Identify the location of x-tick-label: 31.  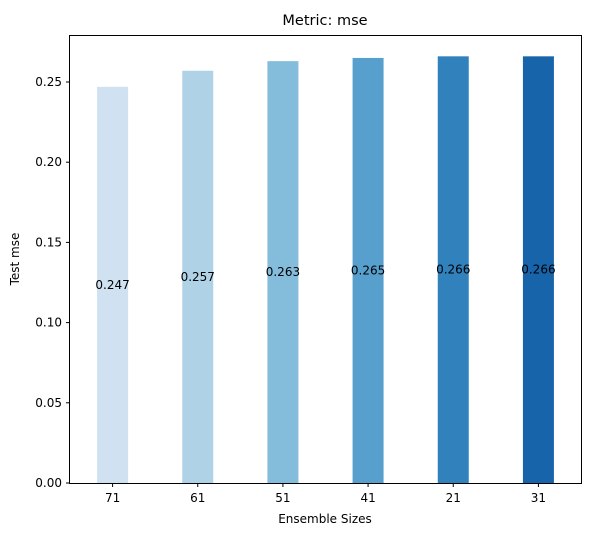
(538, 498).